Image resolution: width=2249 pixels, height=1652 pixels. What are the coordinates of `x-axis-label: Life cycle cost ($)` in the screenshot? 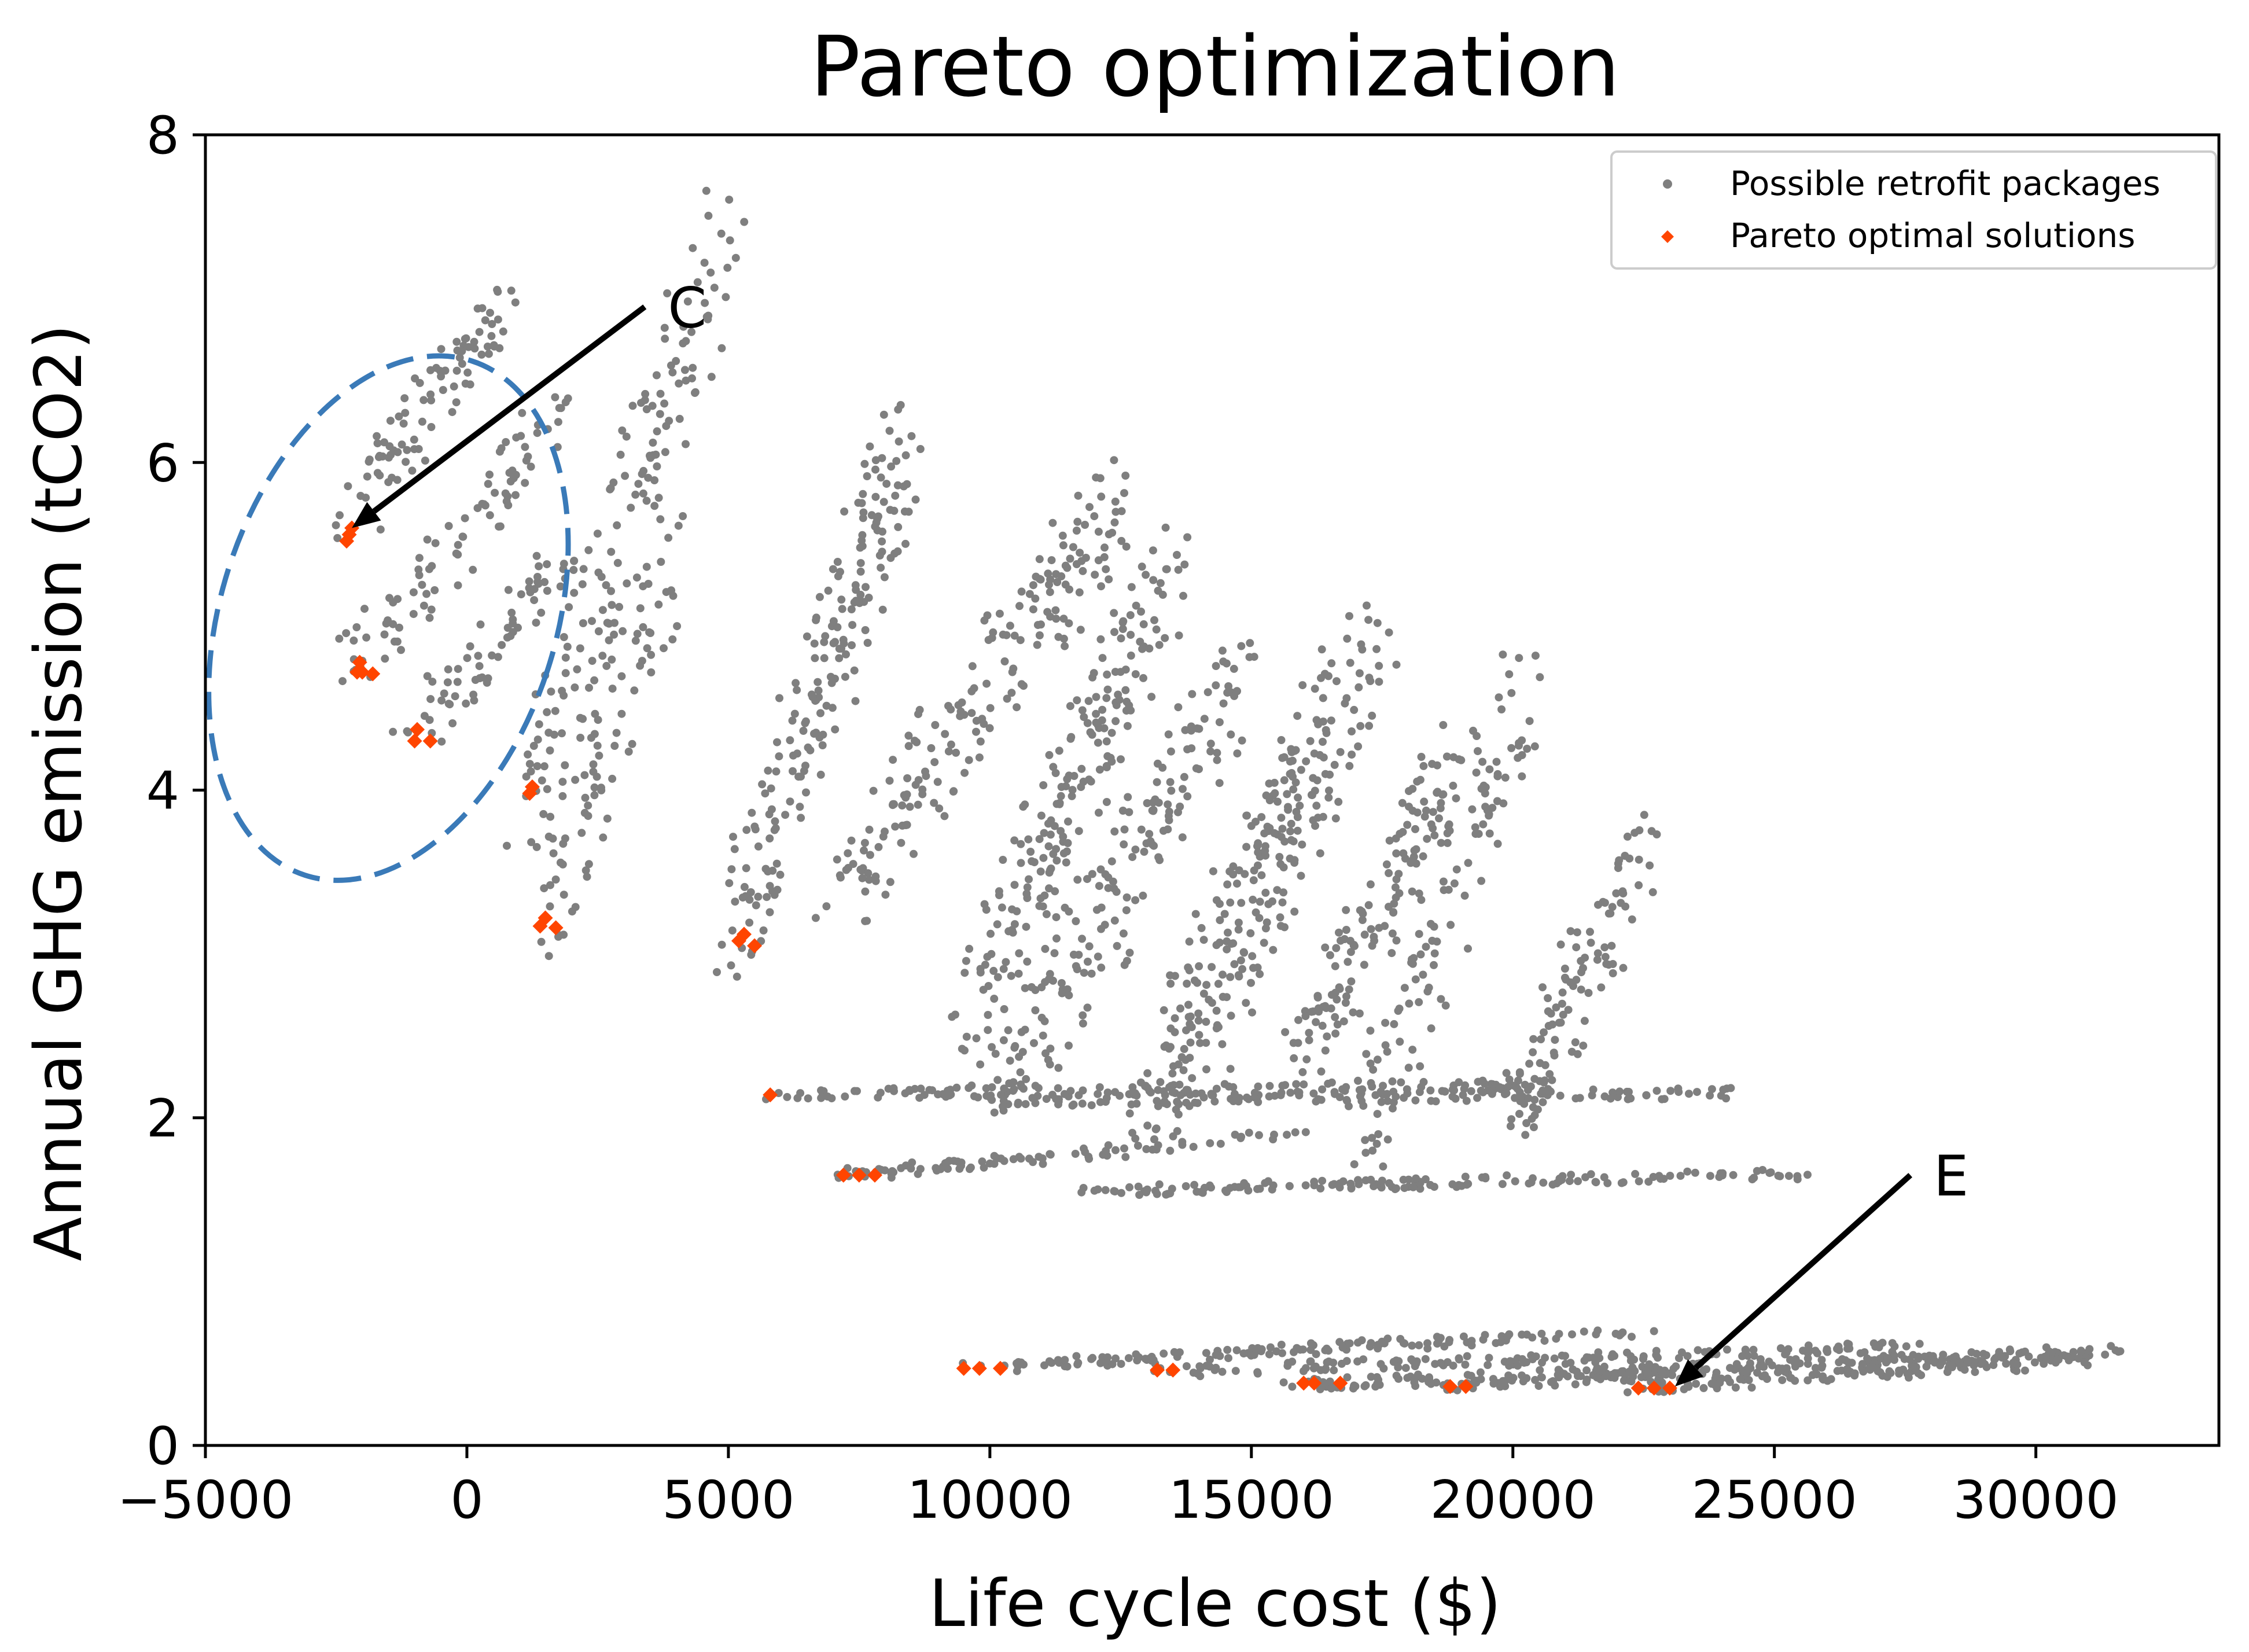 It's located at (1215, 1604).